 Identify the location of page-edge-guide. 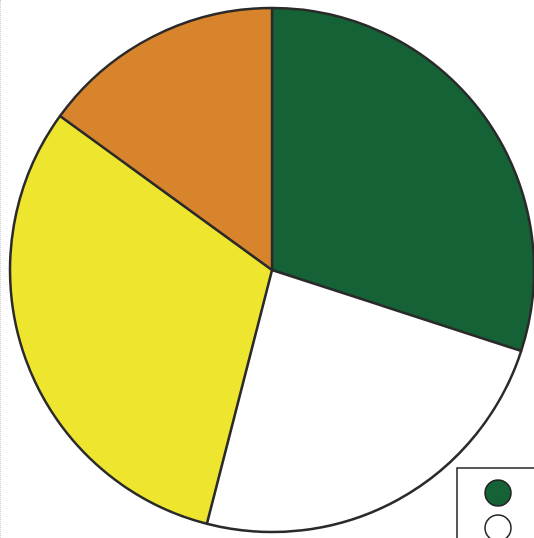
(0, 269).